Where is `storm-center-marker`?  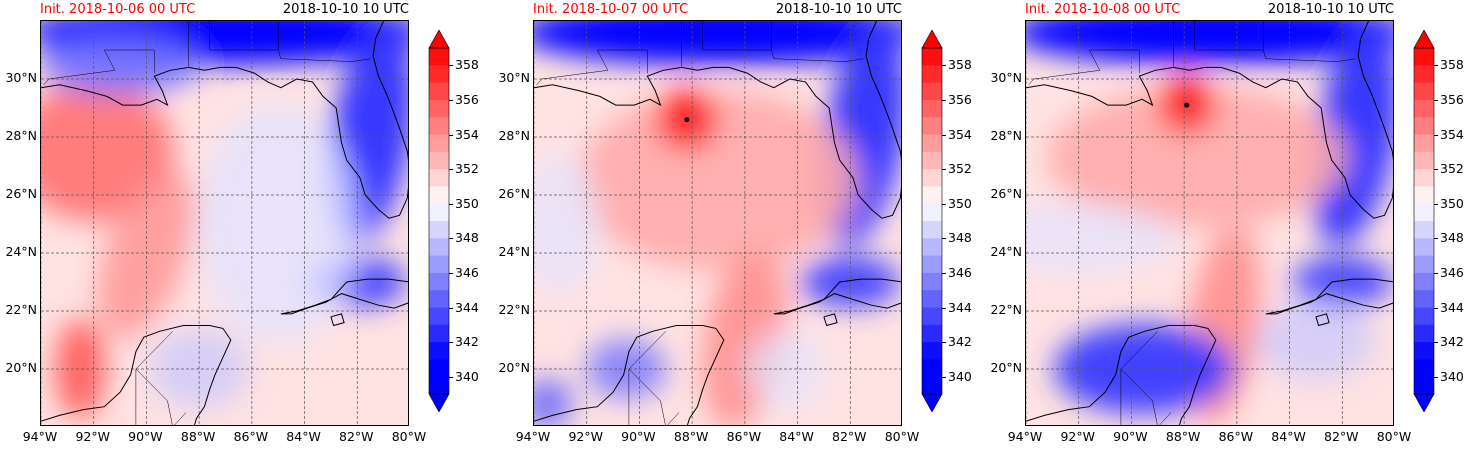
storm-center-marker is located at coordinates (1187, 105).